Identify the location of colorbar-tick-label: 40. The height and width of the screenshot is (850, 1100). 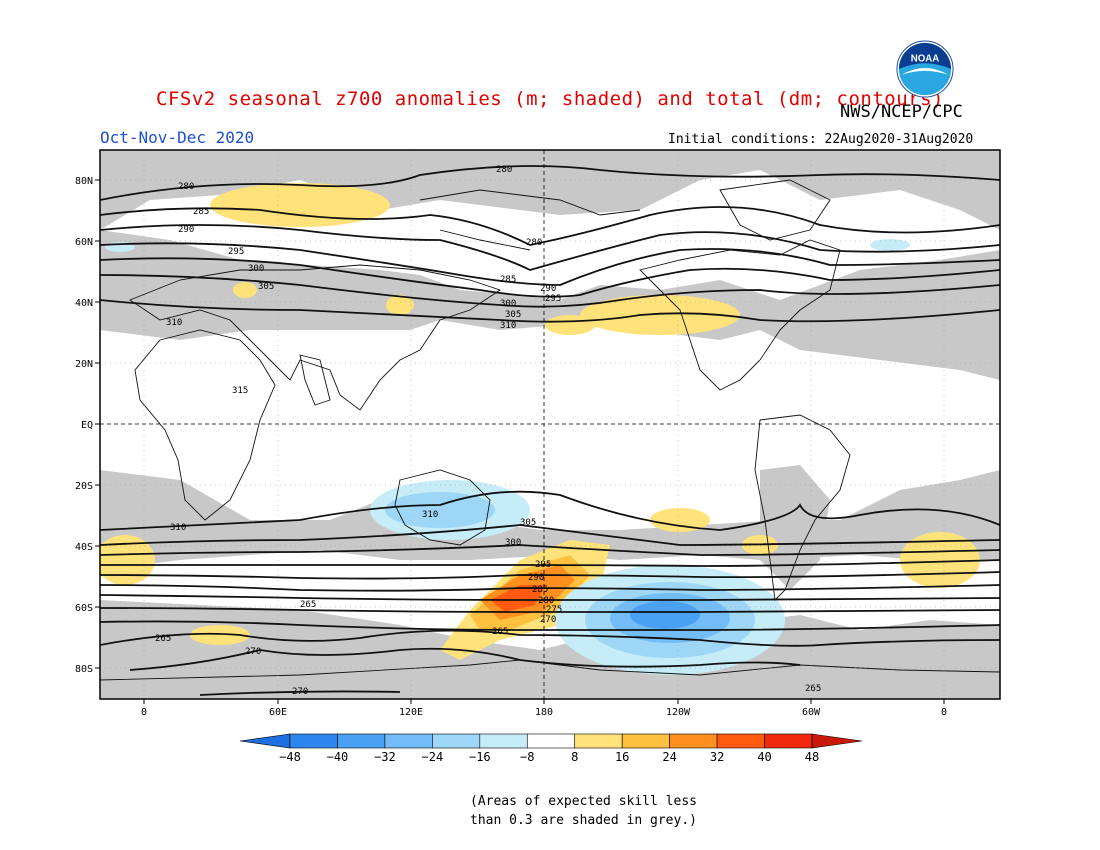
(764, 757).